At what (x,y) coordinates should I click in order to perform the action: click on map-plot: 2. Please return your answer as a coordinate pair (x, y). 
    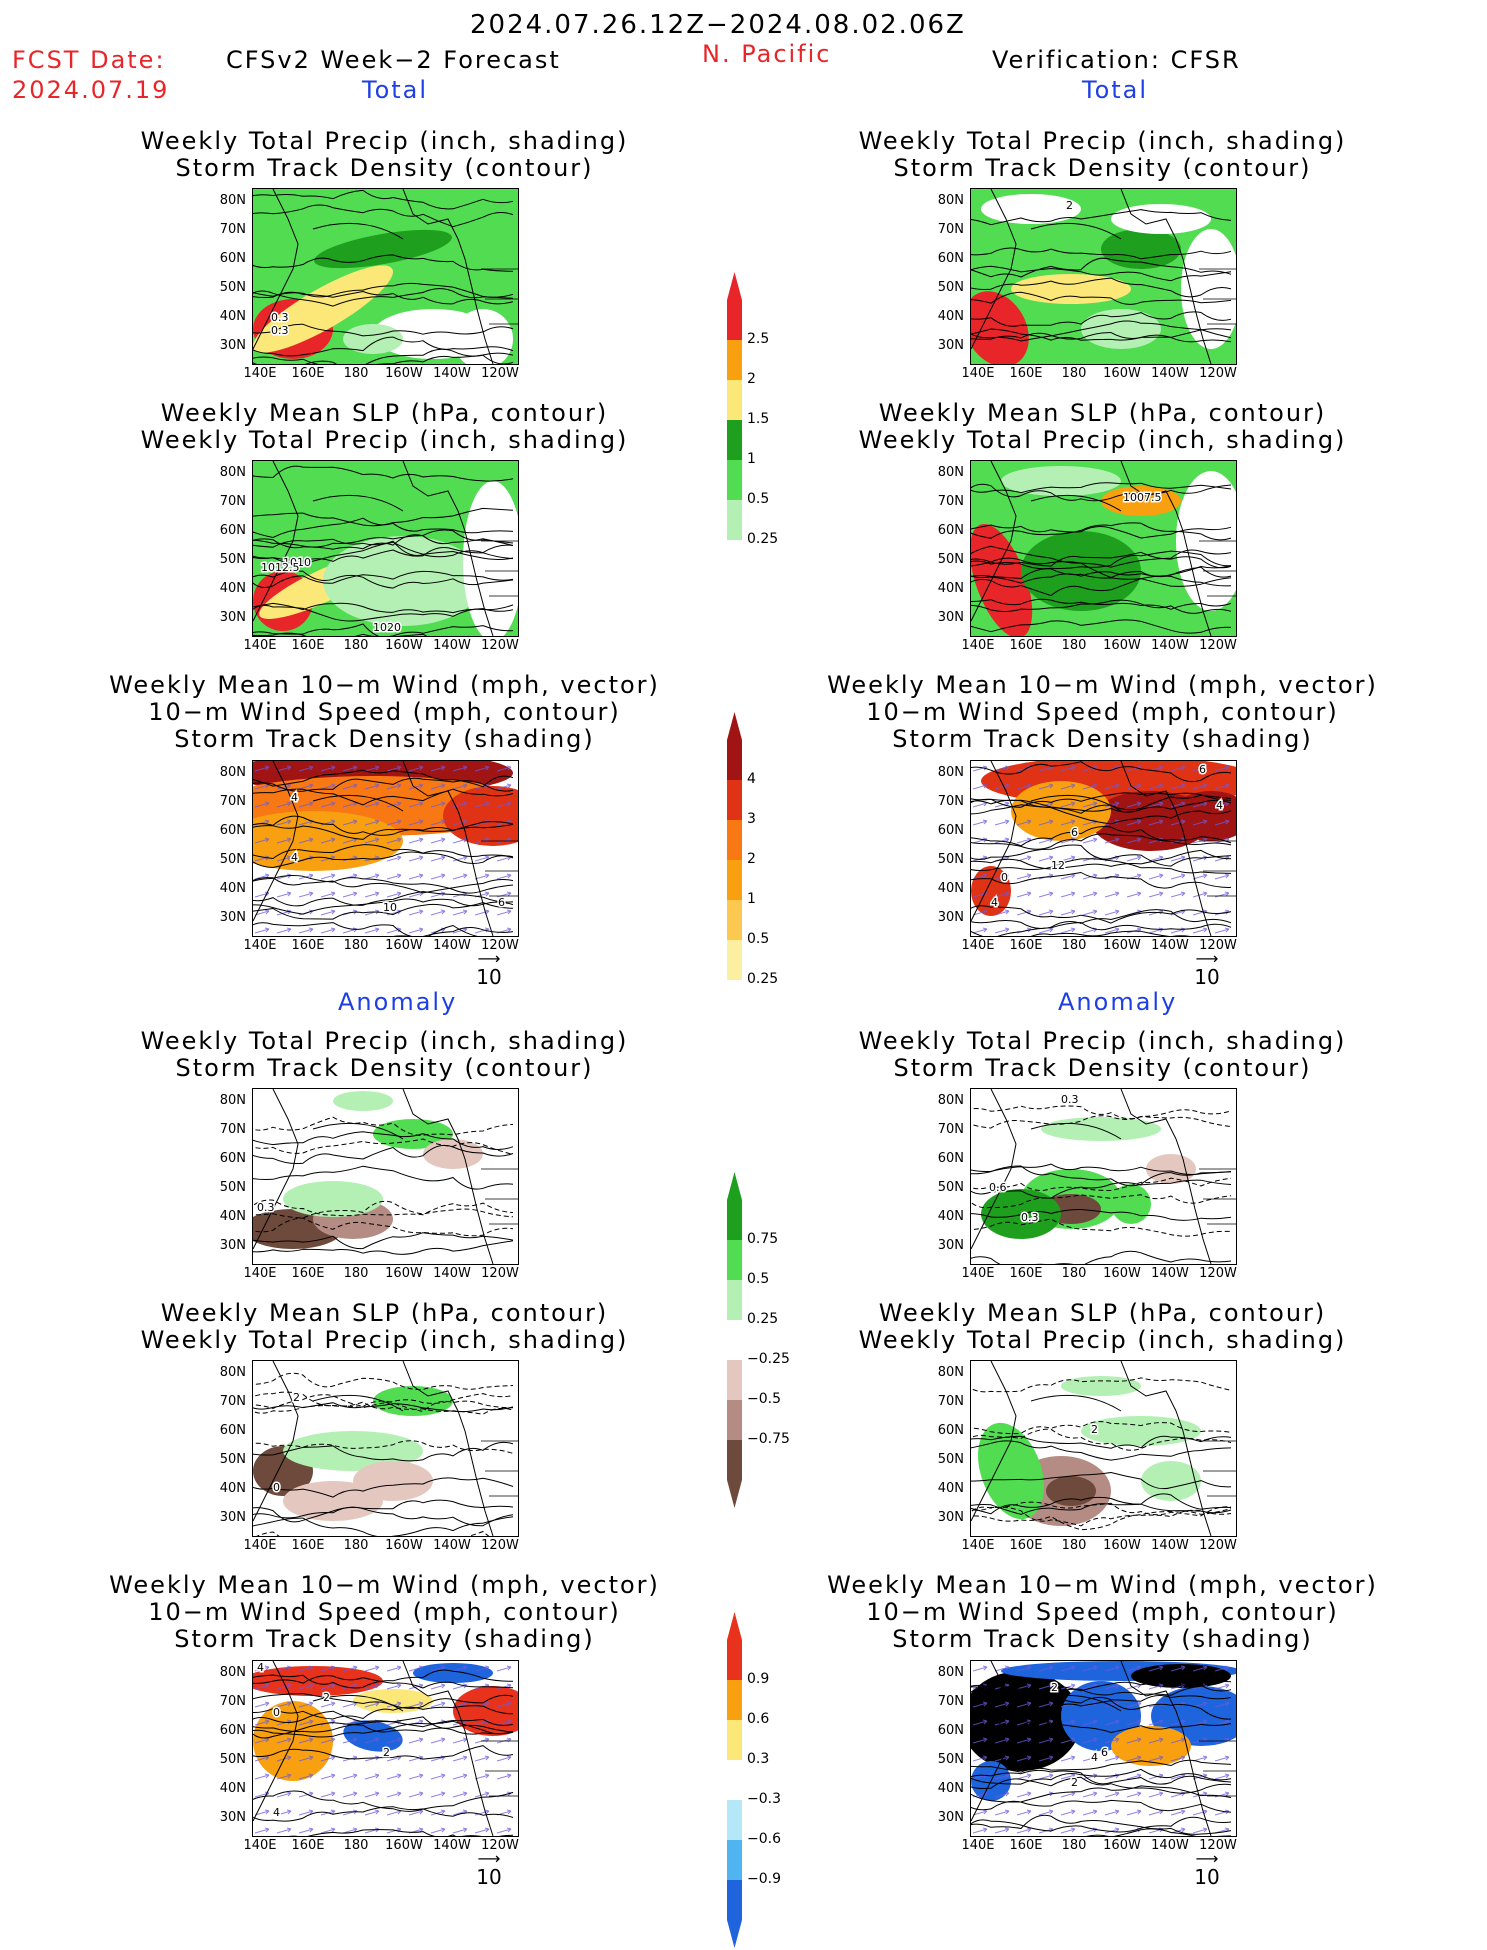
    Looking at the image, I should click on (1103, 1448).